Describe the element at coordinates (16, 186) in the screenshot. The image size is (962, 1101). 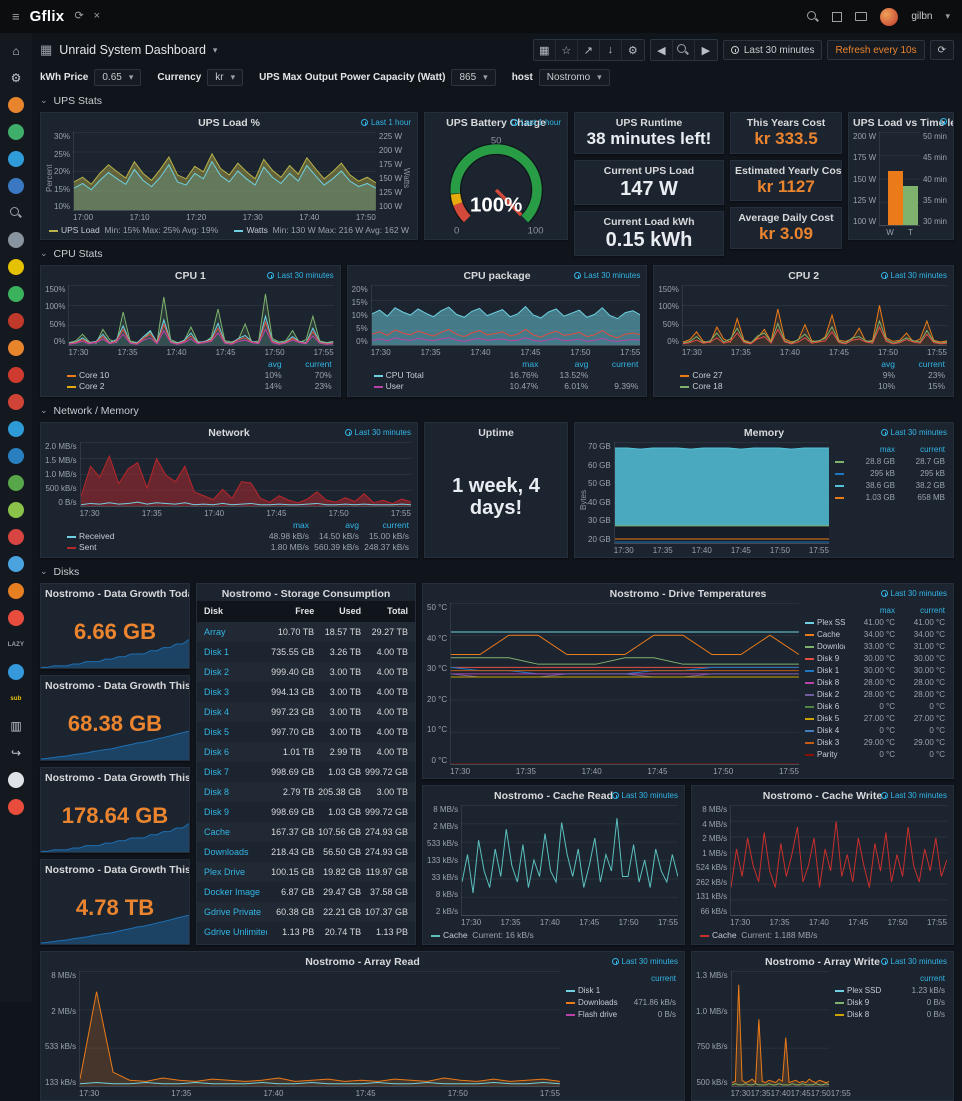
I see `sidebar-item-app-cloud` at that location.